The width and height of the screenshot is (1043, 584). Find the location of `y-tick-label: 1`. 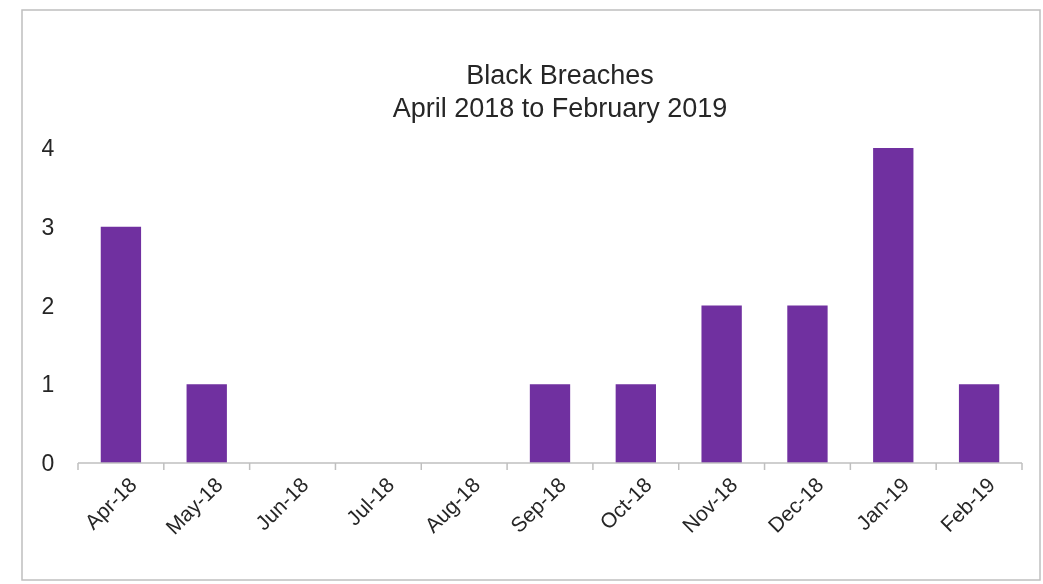

y-tick-label: 1 is located at coordinates (48, 384).